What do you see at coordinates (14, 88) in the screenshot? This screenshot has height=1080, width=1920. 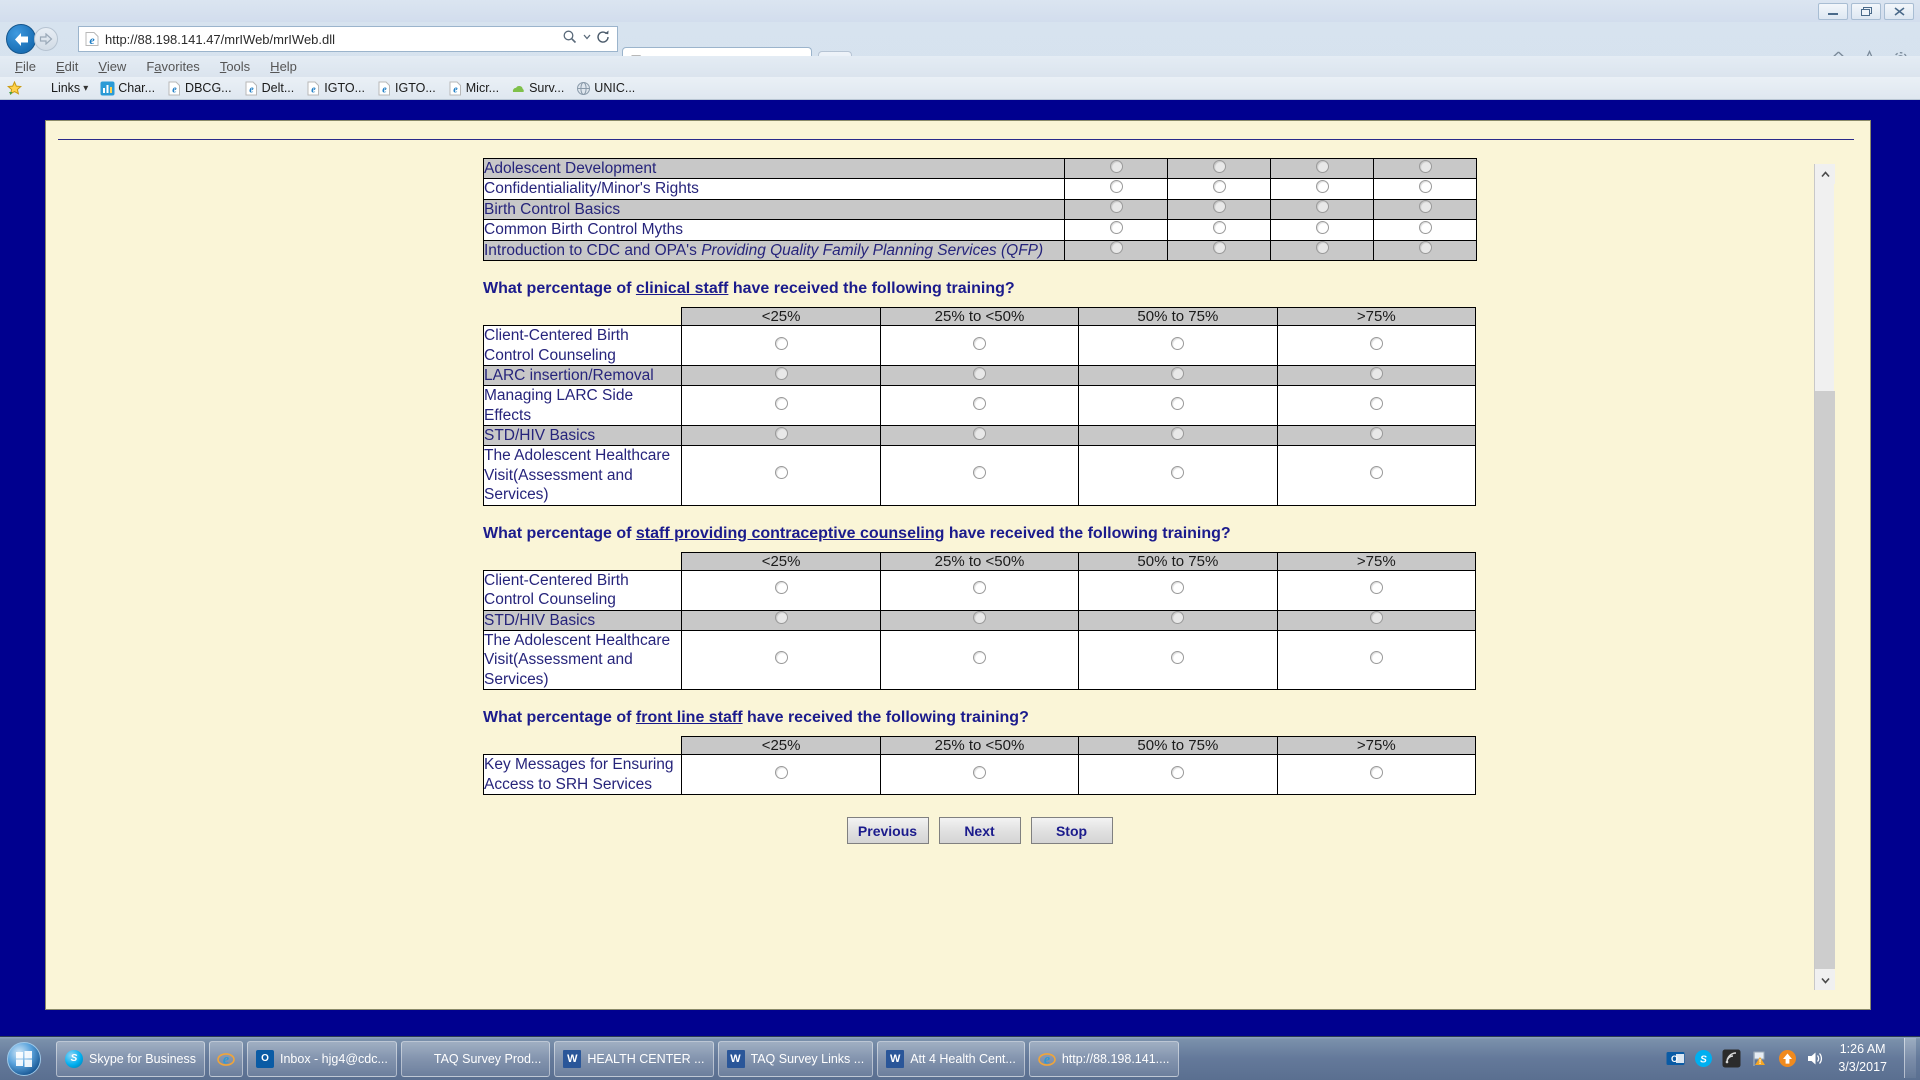 I see `add-favorite-star-icon` at bounding box center [14, 88].